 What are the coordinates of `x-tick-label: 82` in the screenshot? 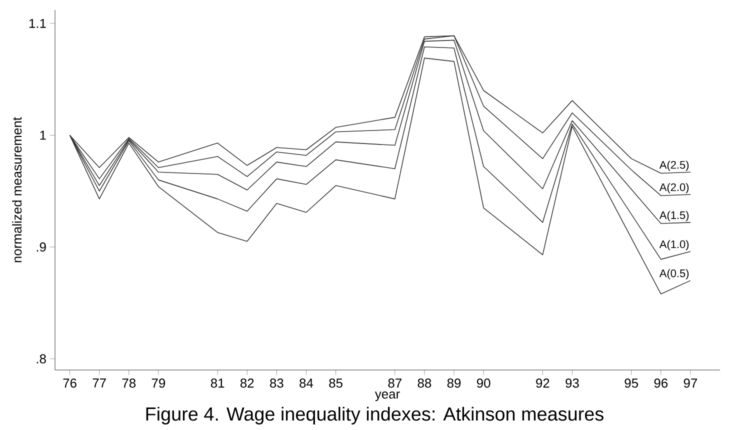 It's located at (247, 383).